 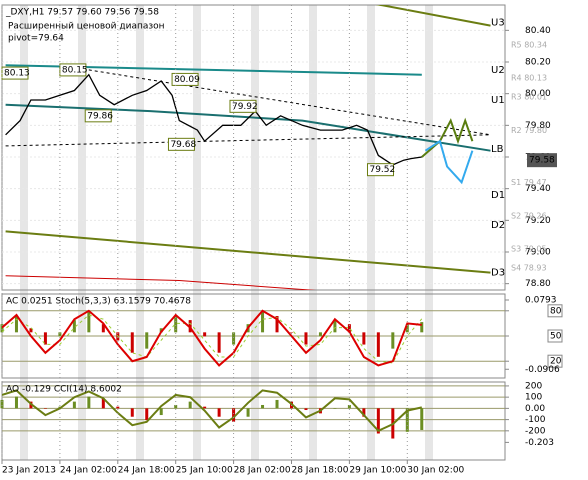 I want to click on x-tick-label: 28 Jan 02:00, so click(x=262, y=471).